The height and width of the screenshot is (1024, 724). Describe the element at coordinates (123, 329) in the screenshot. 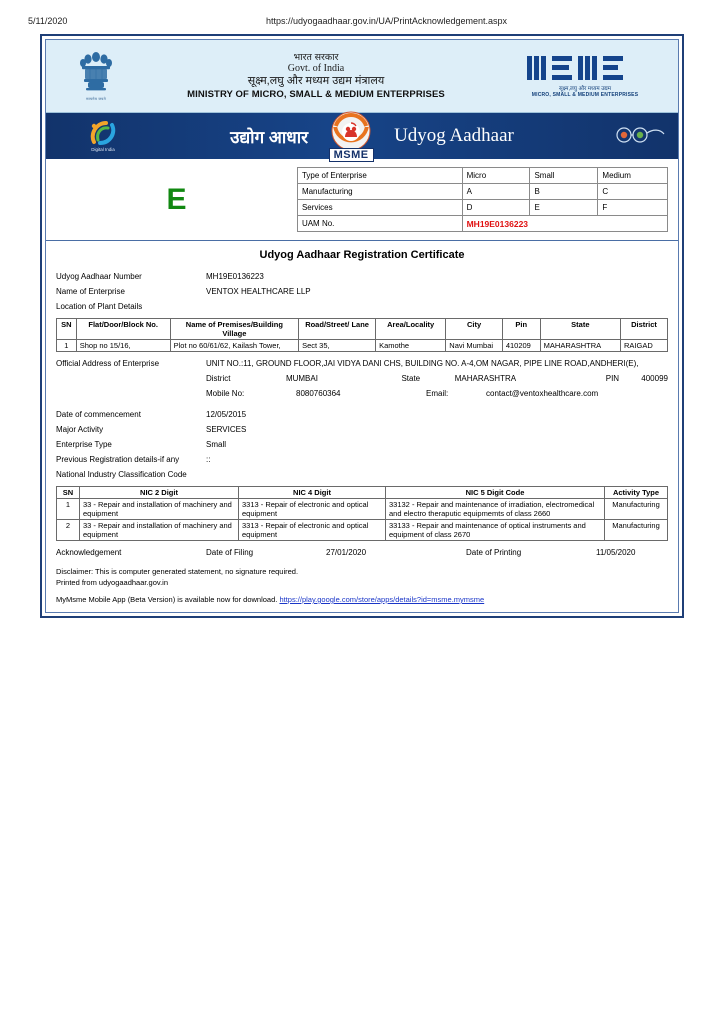

I see `col-flat: Flat/Door/Block No.` at that location.